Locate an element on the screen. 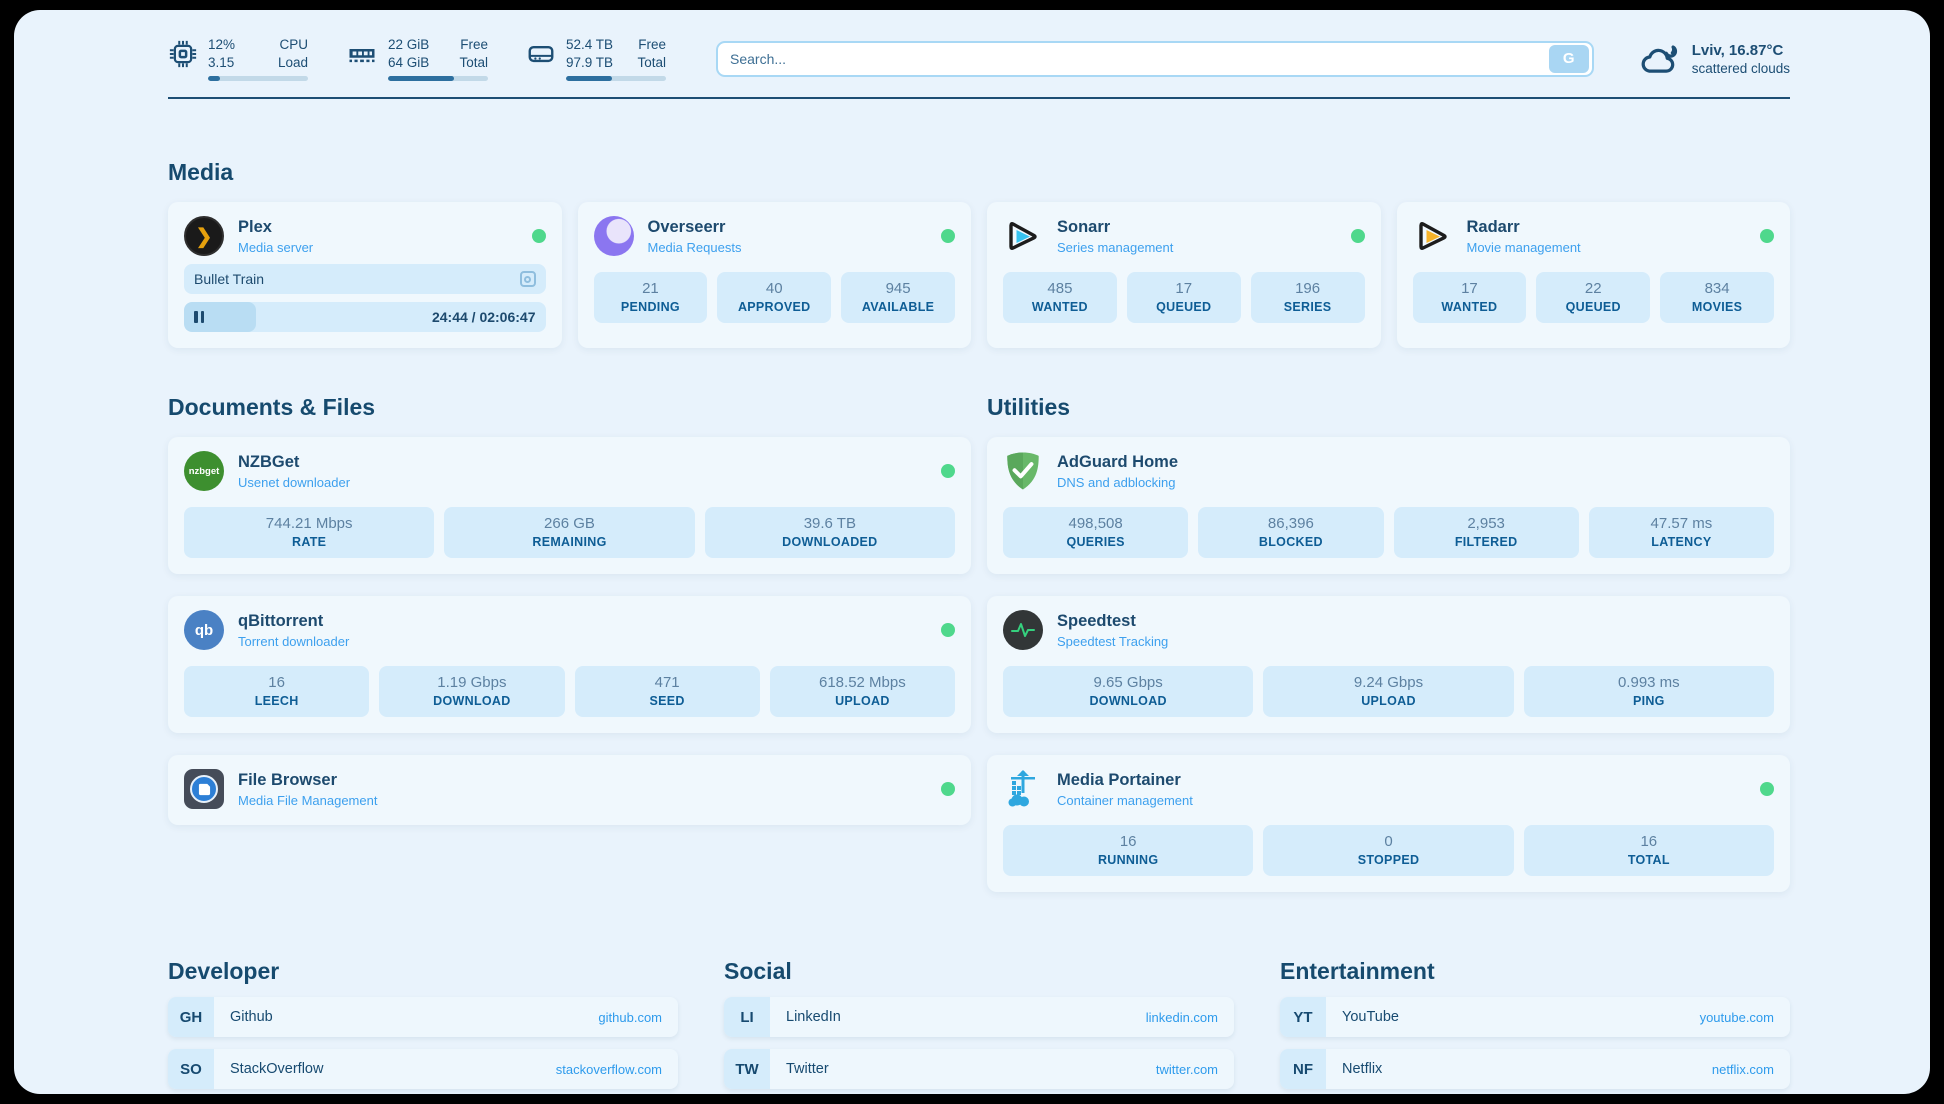 The height and width of the screenshot is (1104, 1944). stat-box: 16 LEECH is located at coordinates (277, 692).